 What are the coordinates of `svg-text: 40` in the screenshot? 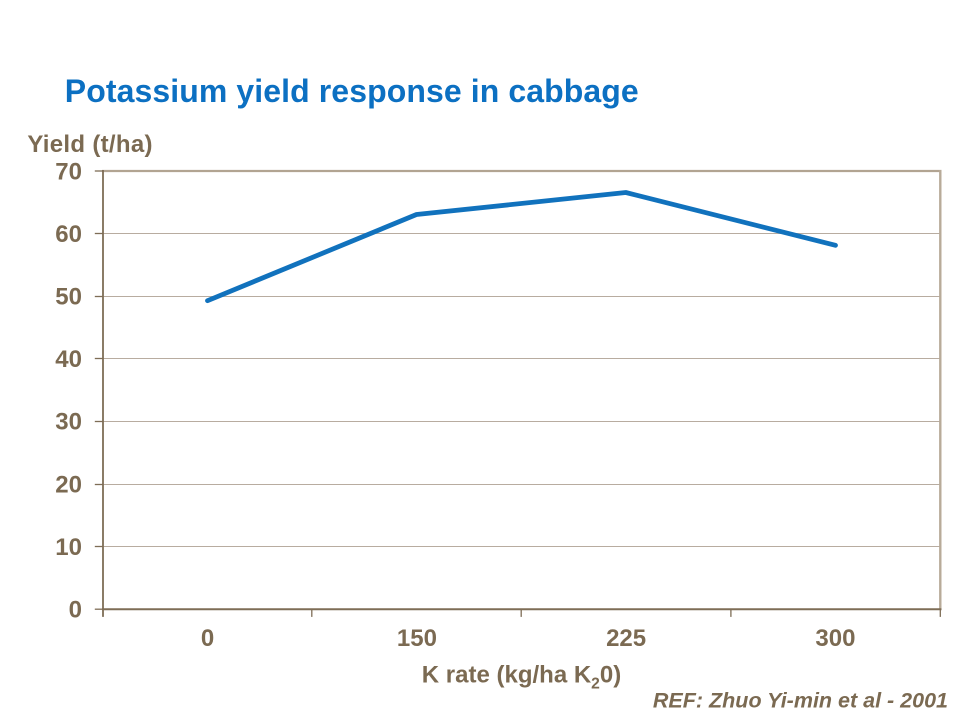 It's located at (68, 359).